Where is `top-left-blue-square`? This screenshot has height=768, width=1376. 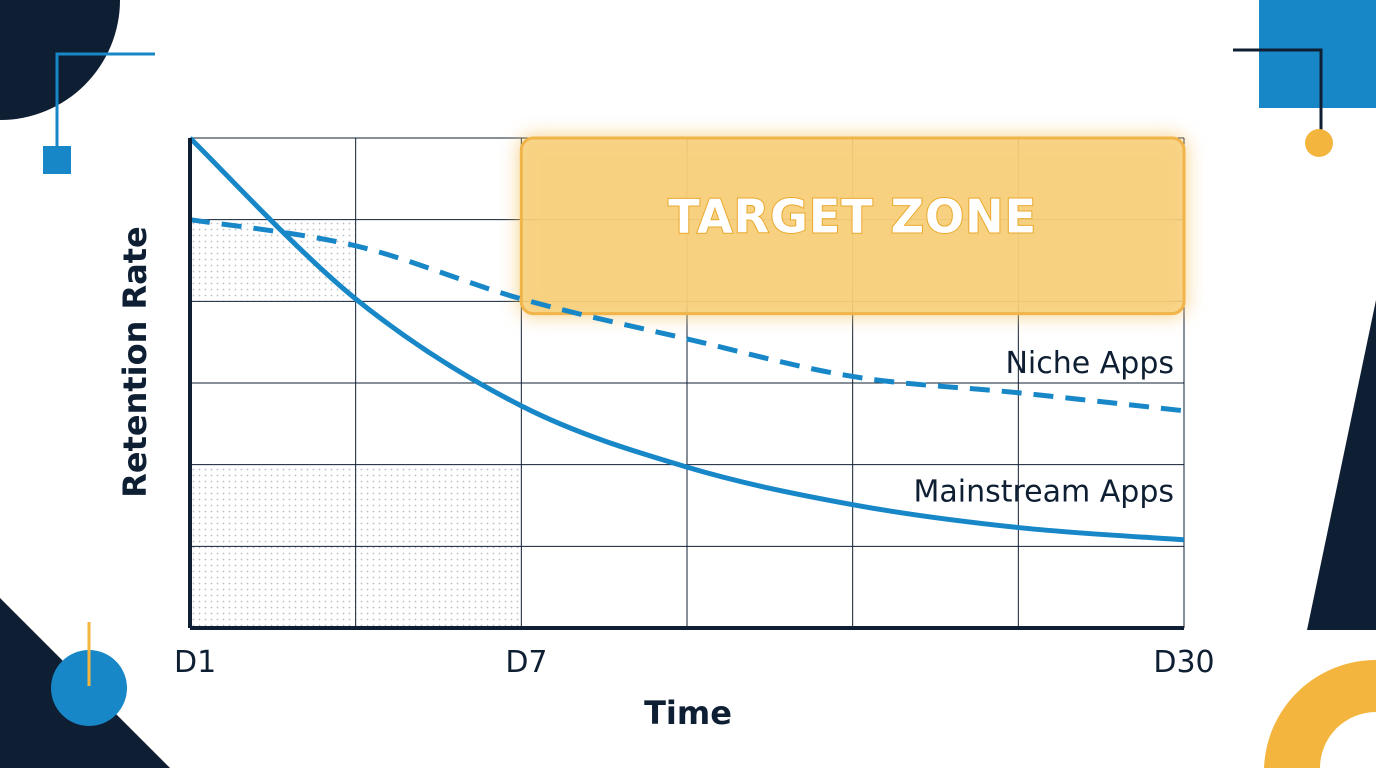
top-left-blue-square is located at coordinates (57, 160).